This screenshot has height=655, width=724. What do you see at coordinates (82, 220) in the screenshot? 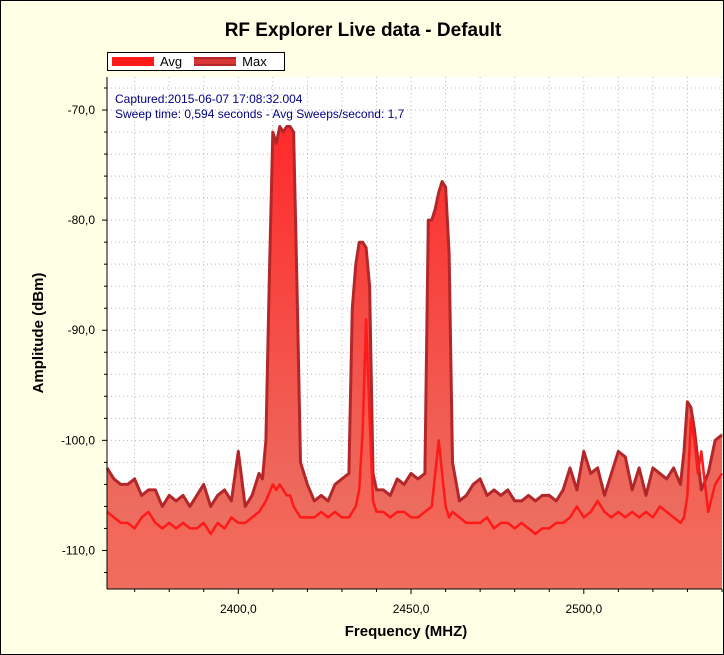
I see `y-tick-label: -80,0` at bounding box center [82, 220].